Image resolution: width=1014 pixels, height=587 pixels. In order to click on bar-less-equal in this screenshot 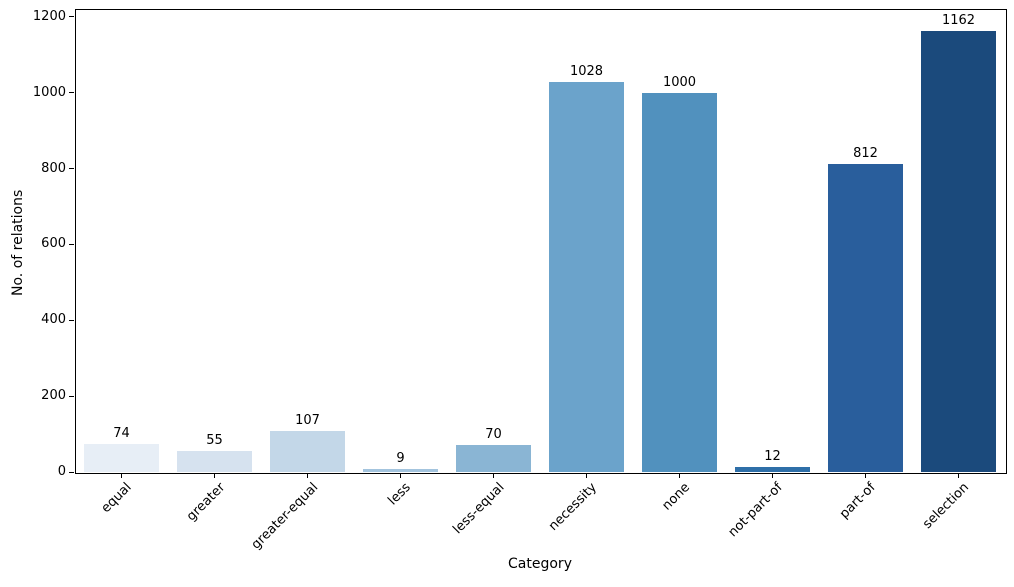, I will do `click(493, 458)`.